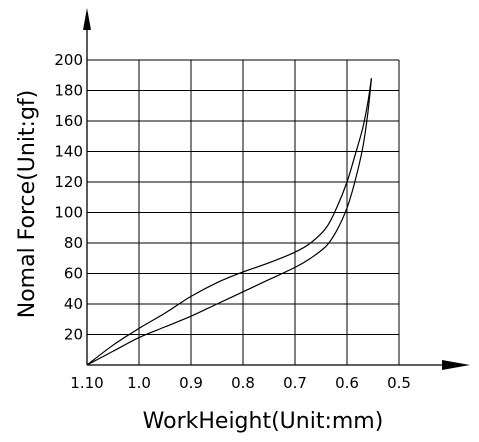 This screenshot has width=479, height=442. Describe the element at coordinates (68, 60) in the screenshot. I see `y-tick-label: 200` at that location.